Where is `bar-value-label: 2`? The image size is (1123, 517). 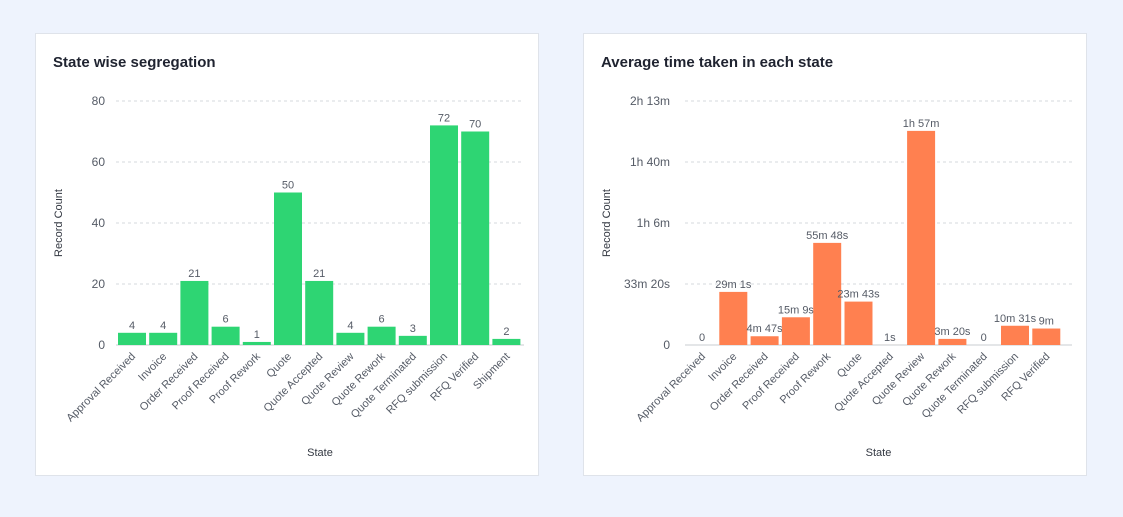 bar-value-label: 2 is located at coordinates (506, 332).